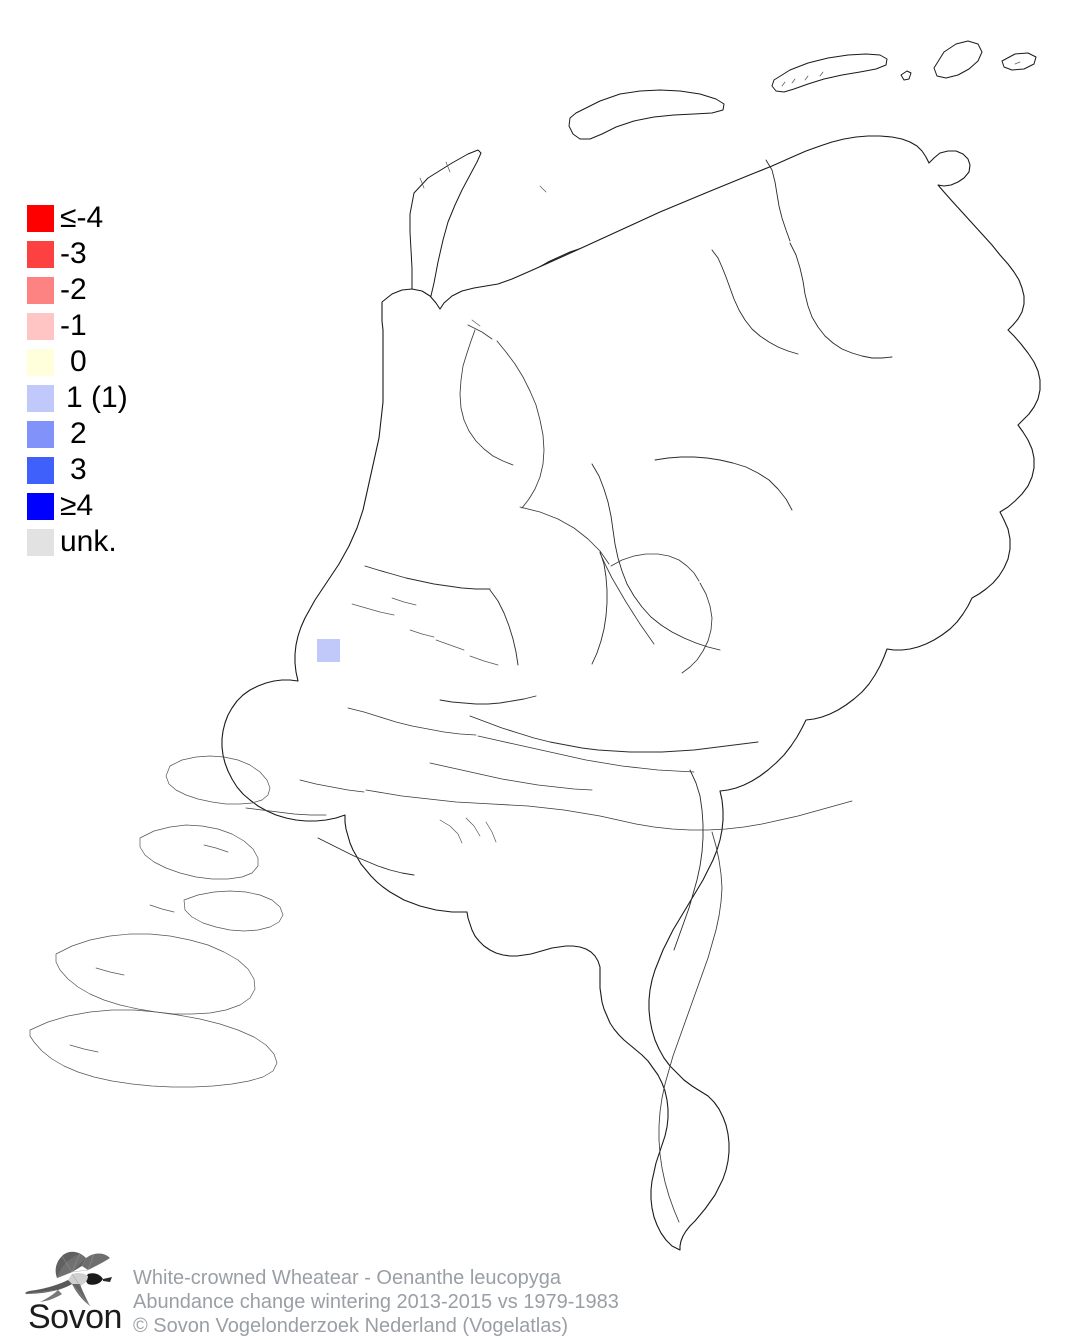 This screenshot has height=1340, width=1074. I want to click on detail-north-holland-canals, so click(483, 244).